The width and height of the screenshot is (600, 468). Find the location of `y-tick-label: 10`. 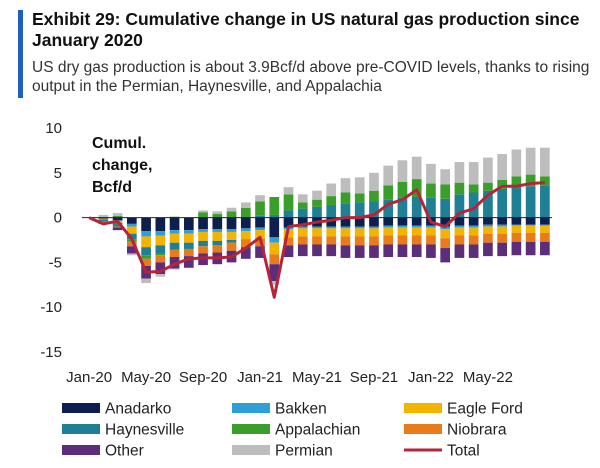

y-tick-label: 10 is located at coordinates (53, 128).